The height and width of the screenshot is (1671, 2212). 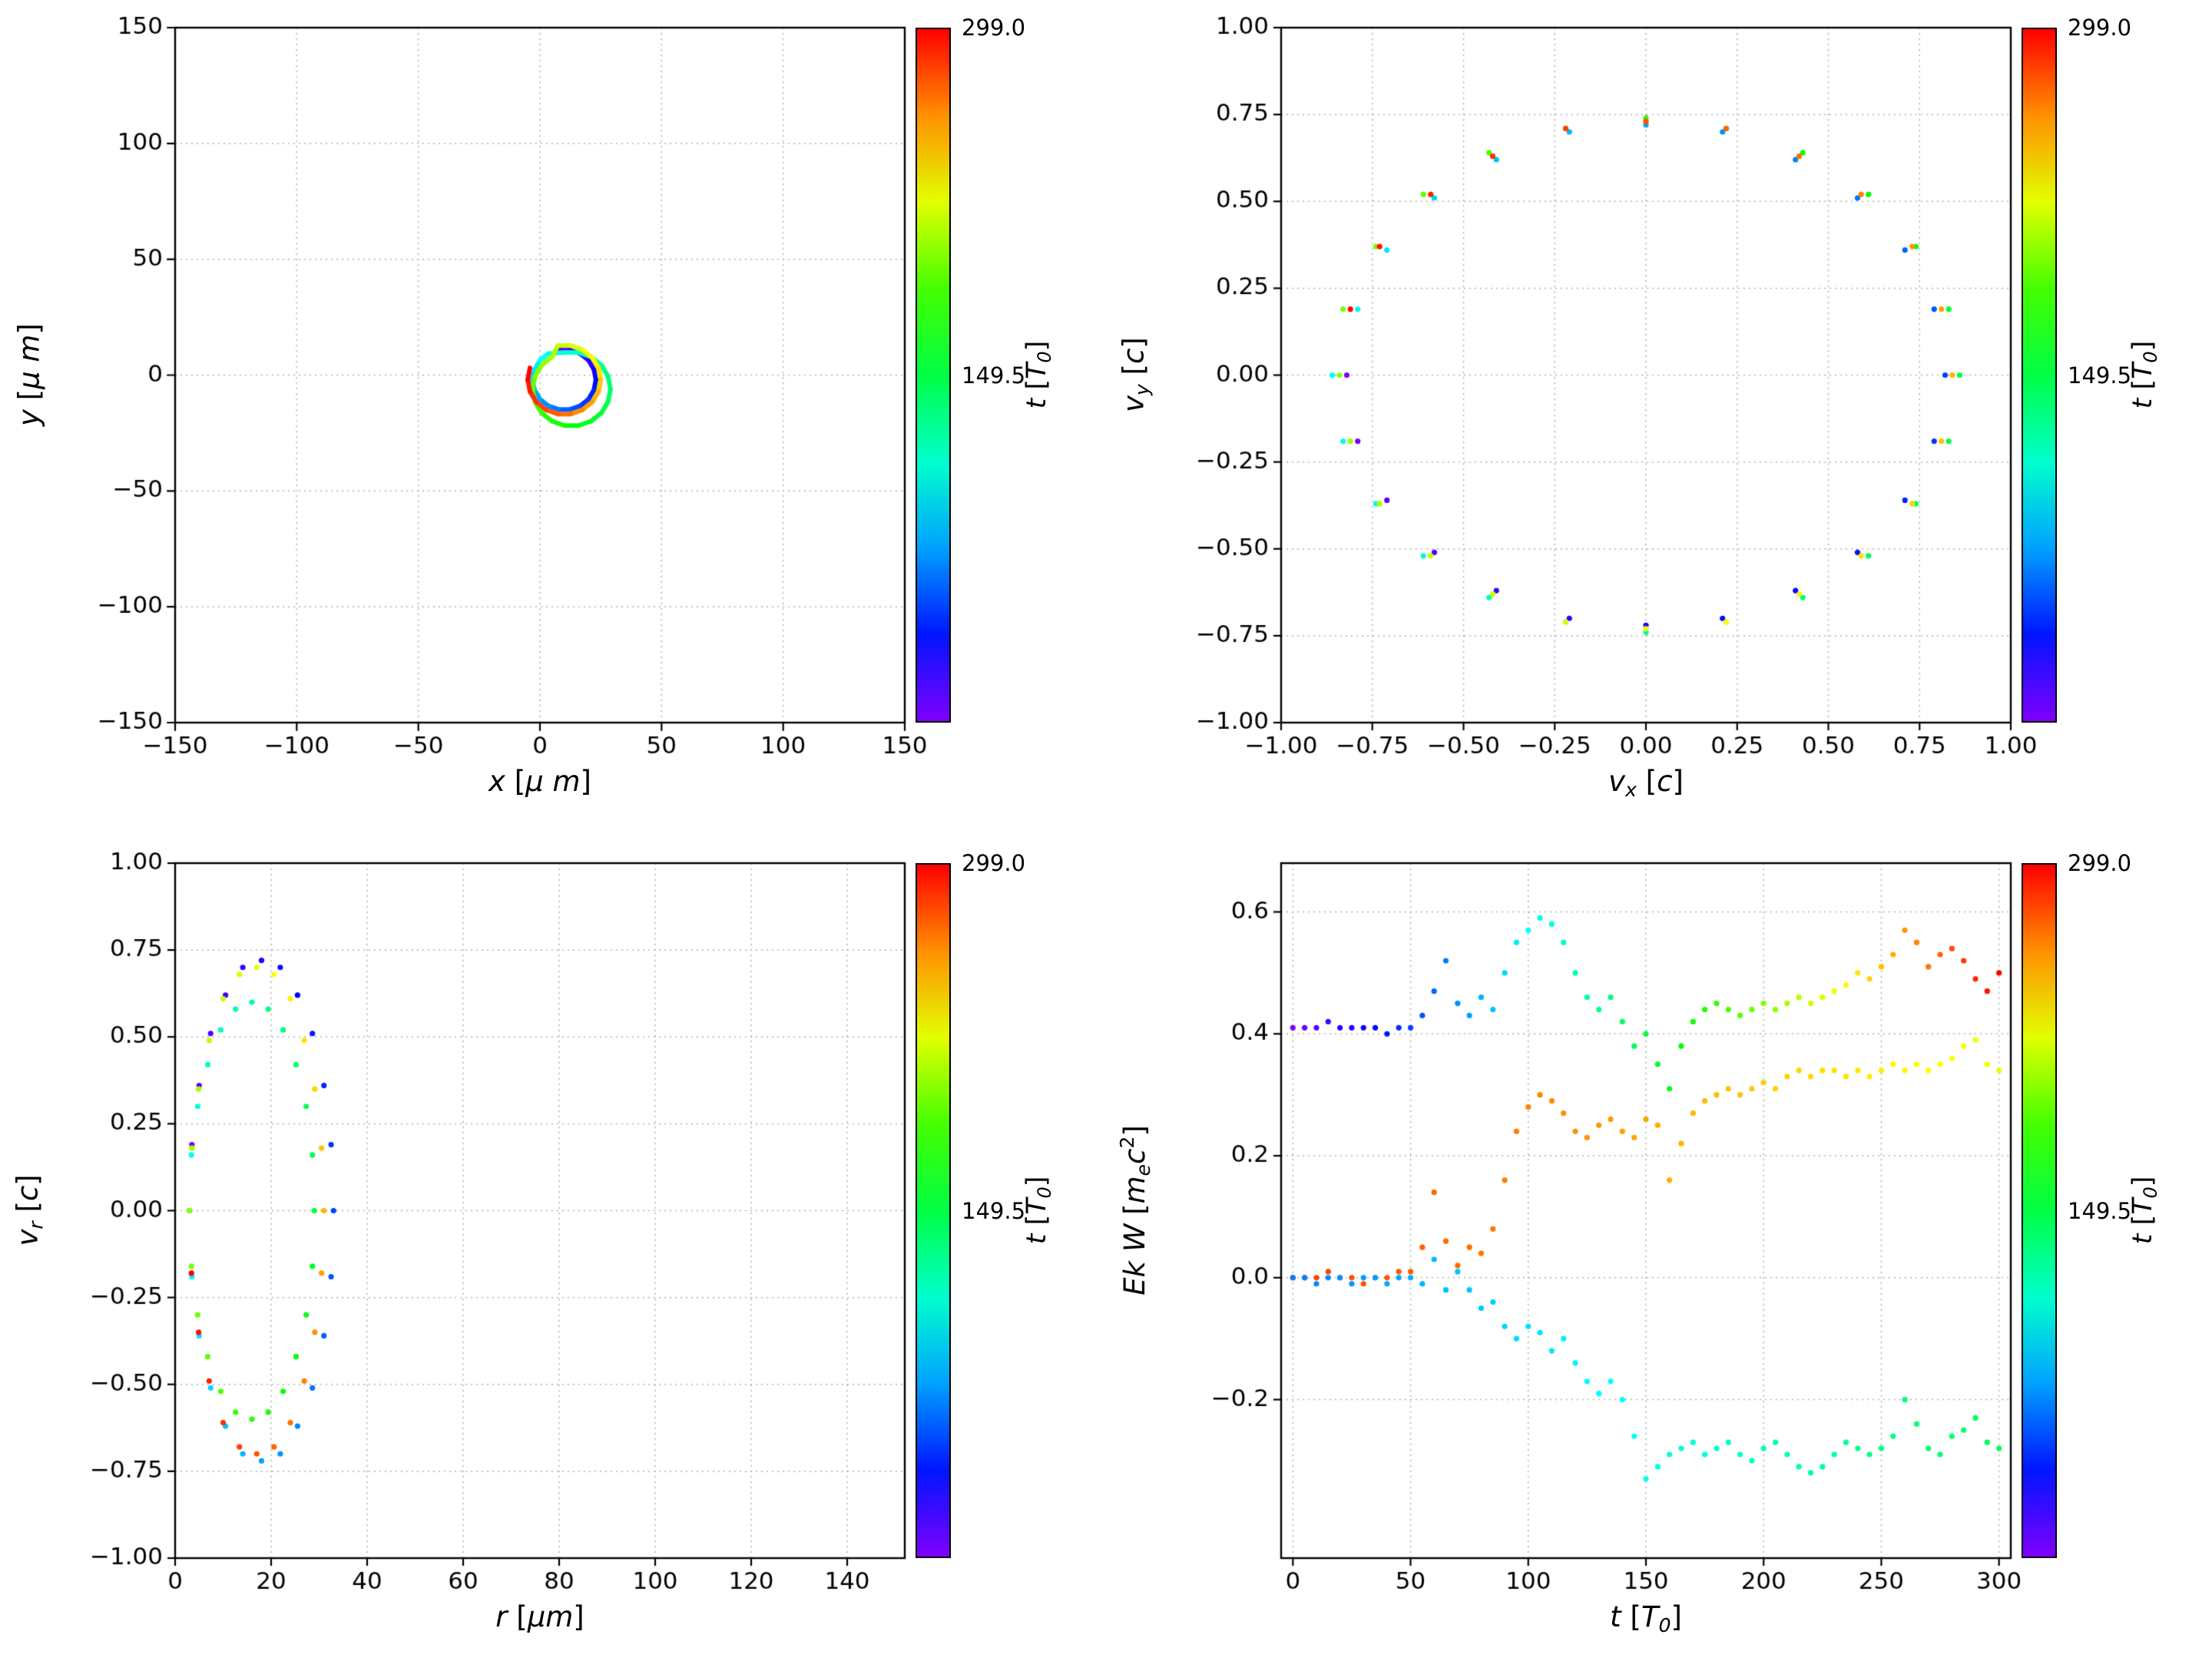 What do you see at coordinates (1646, 1618) in the screenshot?
I see `x-axis-label: t [T0]` at bounding box center [1646, 1618].